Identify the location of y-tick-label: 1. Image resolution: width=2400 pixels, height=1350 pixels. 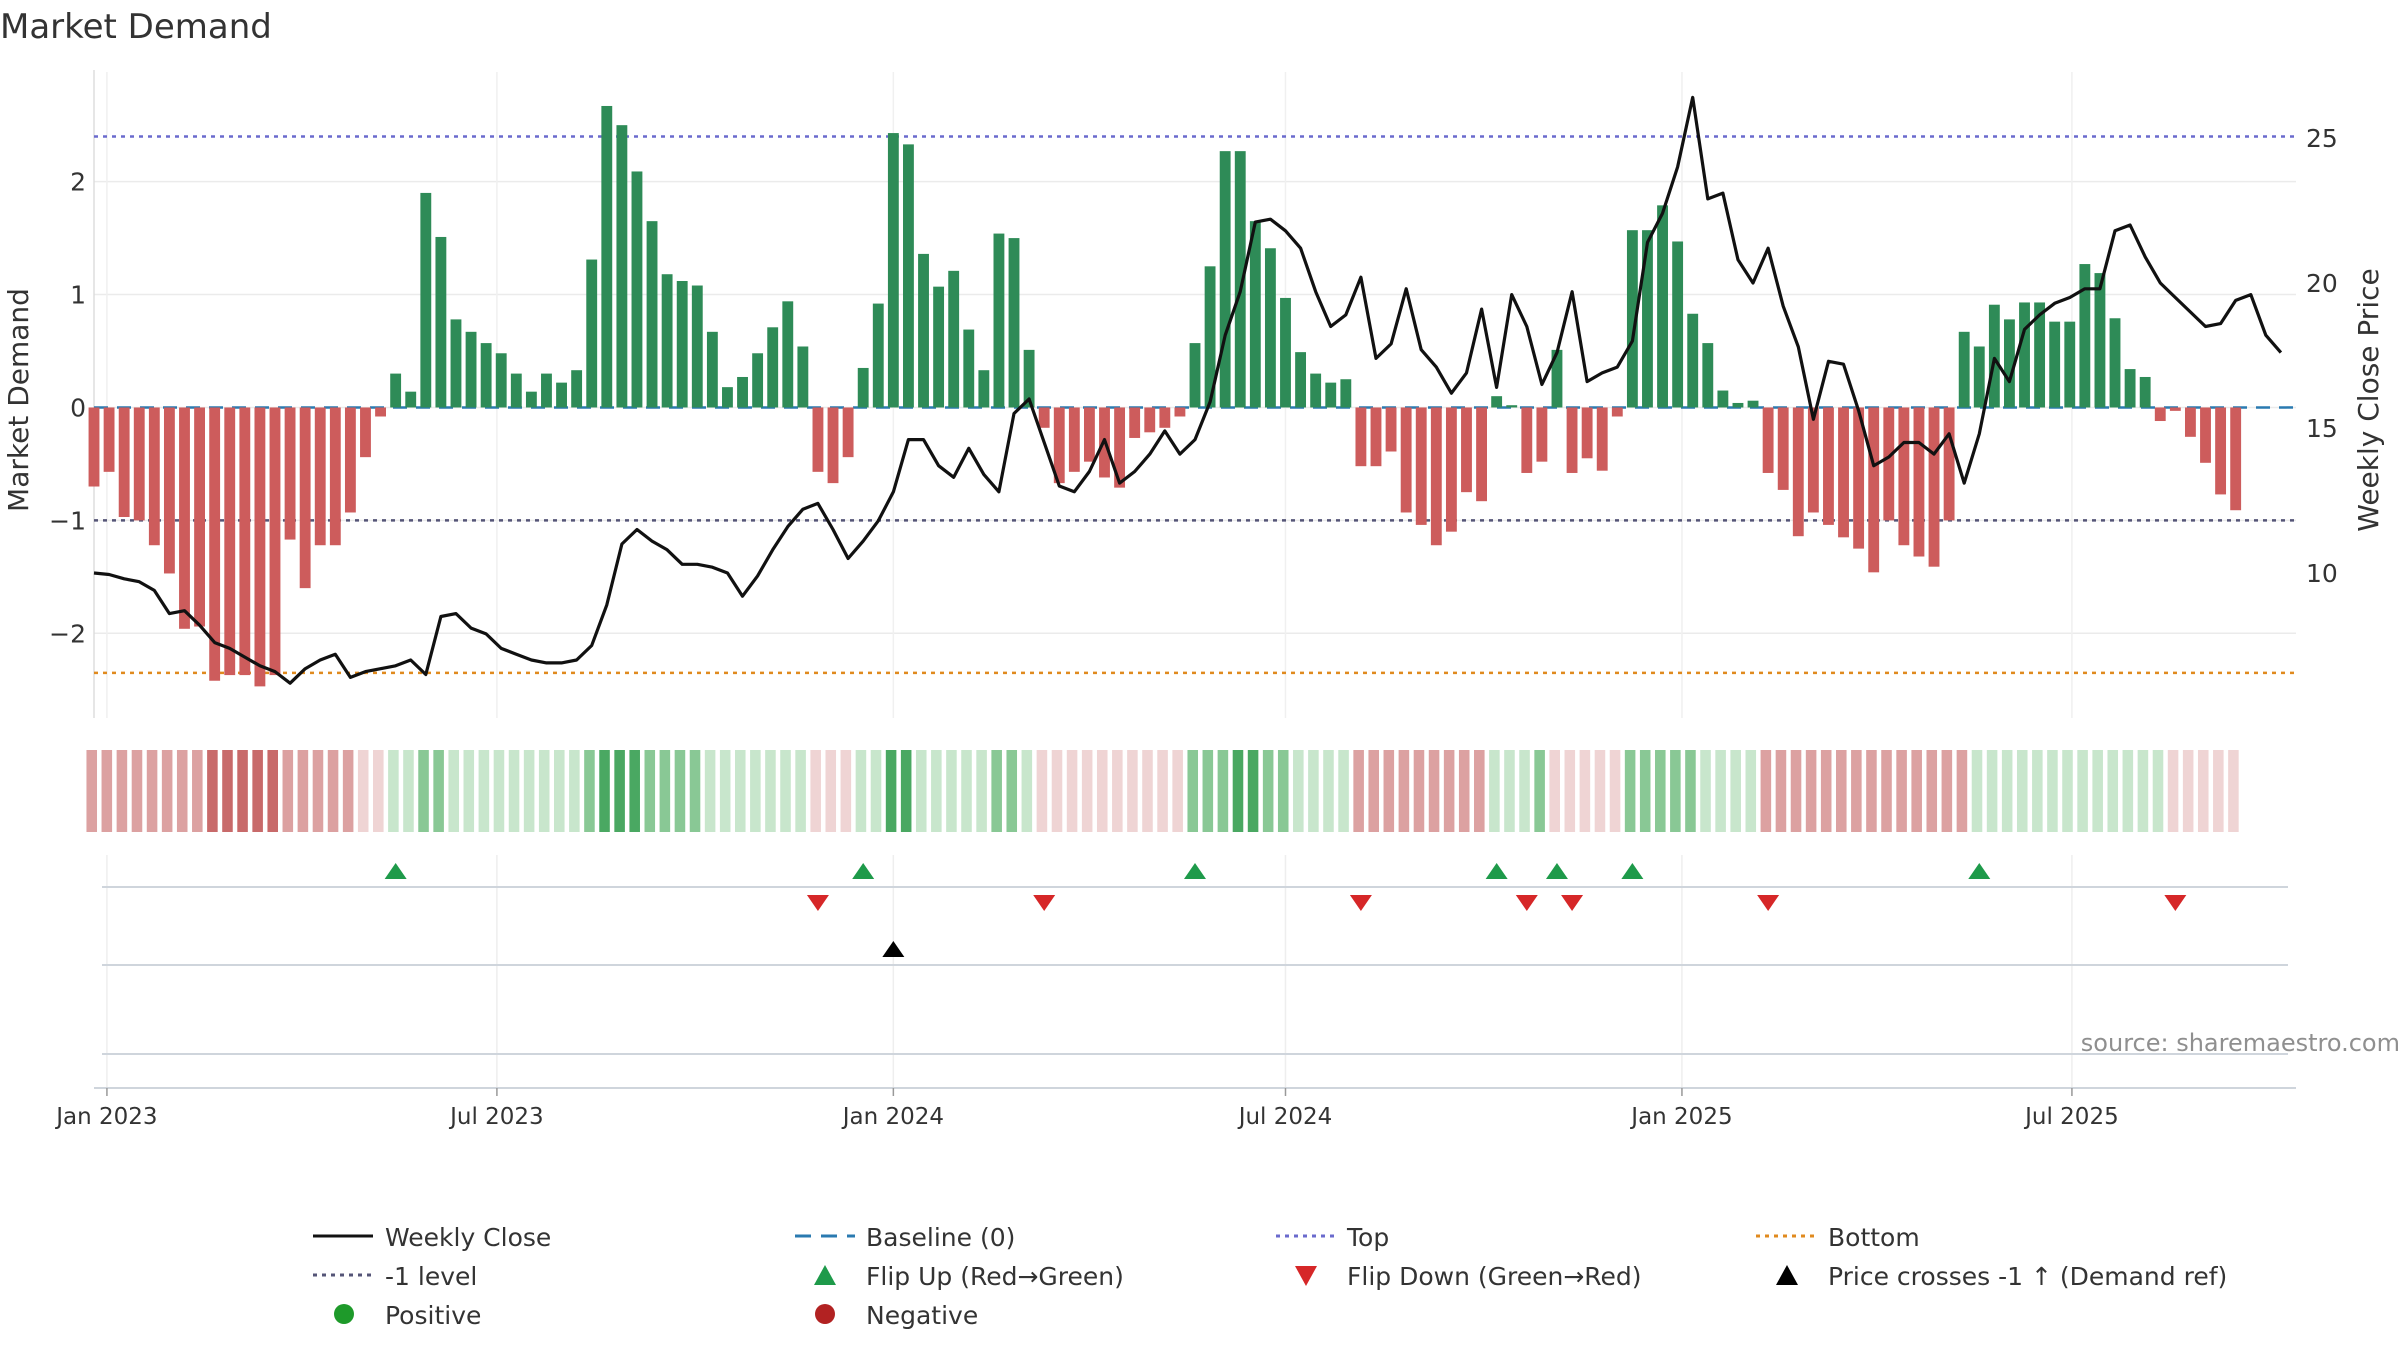
(78, 295).